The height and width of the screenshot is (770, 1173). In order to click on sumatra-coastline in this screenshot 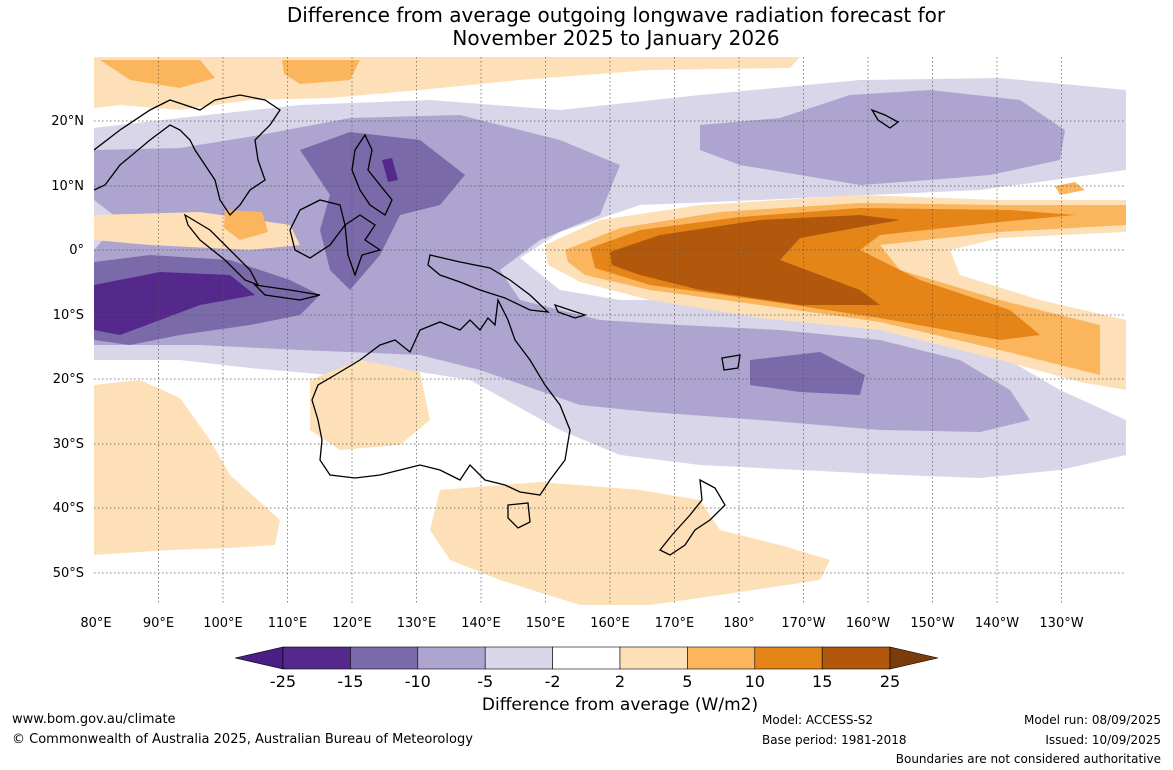, I will do `click(221, 250)`.